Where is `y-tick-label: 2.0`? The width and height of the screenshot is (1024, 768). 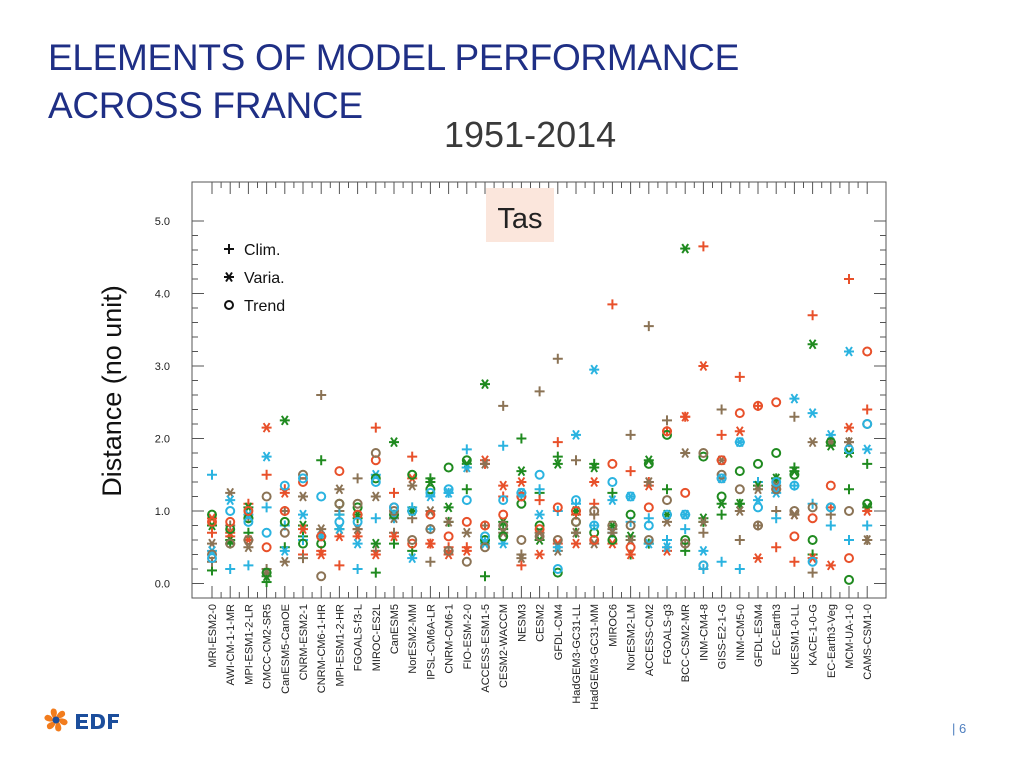 y-tick-label: 2.0 is located at coordinates (162, 440).